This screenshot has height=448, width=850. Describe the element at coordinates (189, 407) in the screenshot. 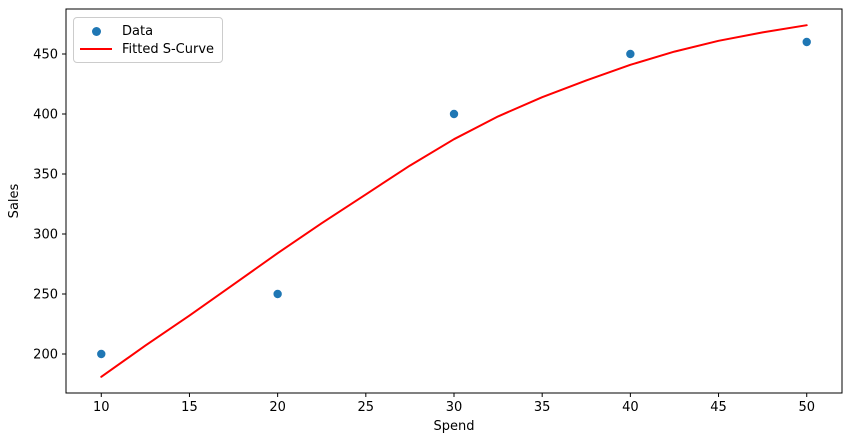

I see `x-tick-label: 15` at that location.